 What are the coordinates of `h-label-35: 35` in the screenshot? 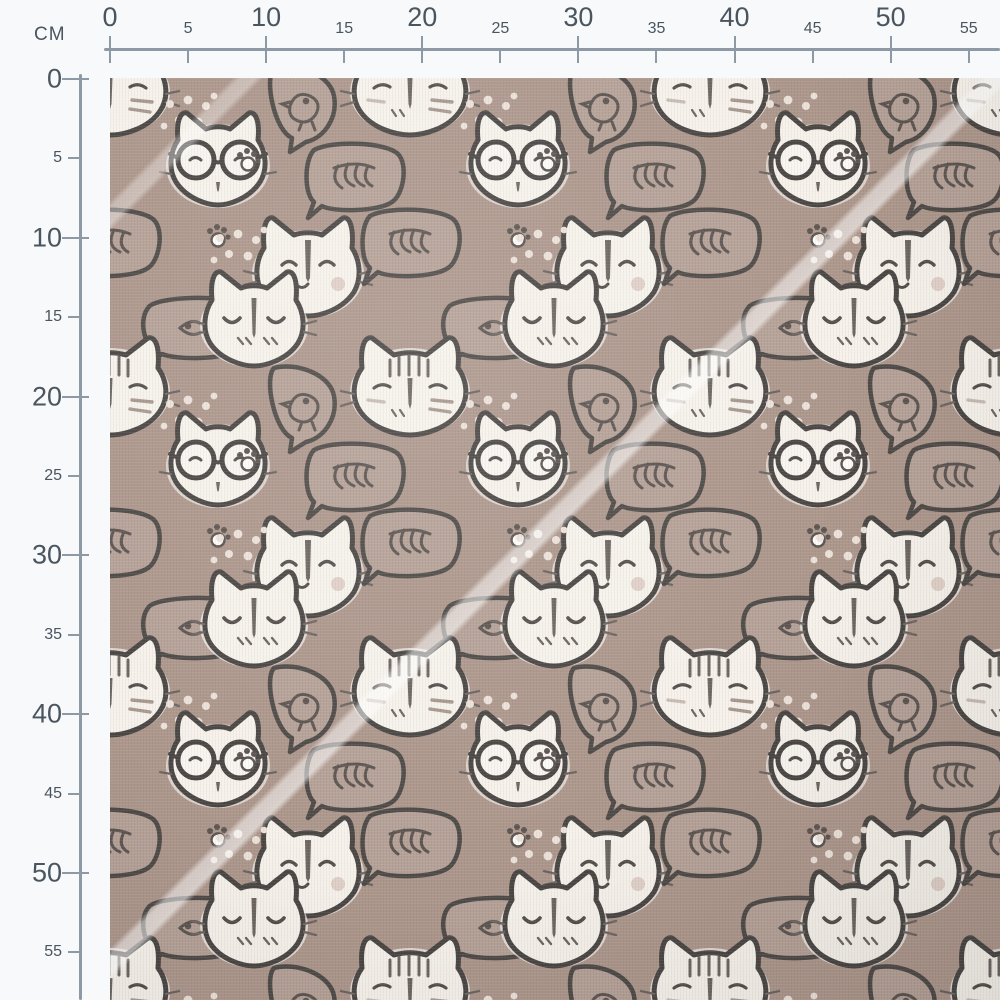 It's located at (656, 28).